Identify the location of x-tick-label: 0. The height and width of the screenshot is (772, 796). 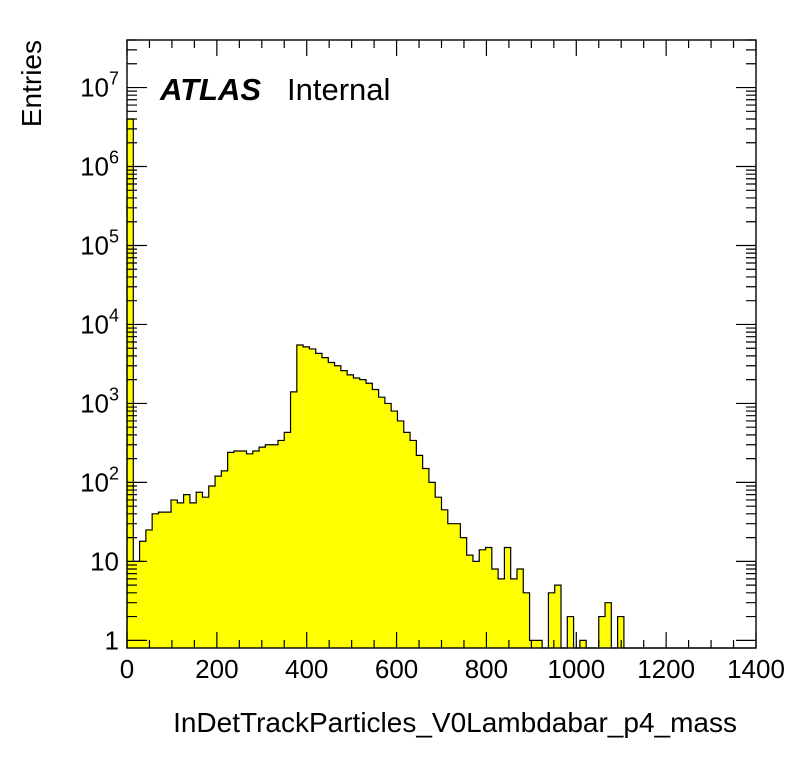
(127, 669).